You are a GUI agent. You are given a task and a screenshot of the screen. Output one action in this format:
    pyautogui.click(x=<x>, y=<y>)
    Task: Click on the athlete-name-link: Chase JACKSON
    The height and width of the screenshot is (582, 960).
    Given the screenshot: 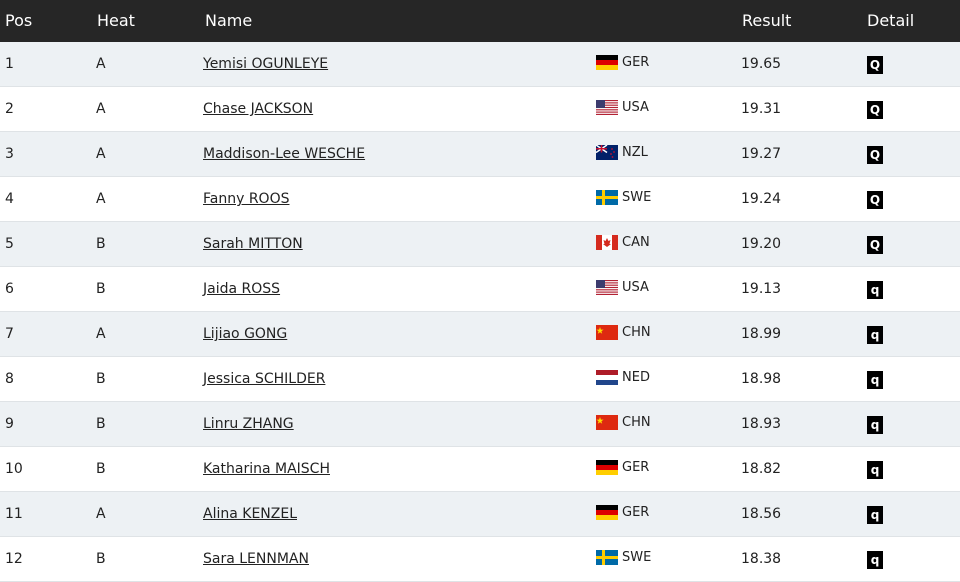 What is the action you would take?
    pyautogui.click(x=258, y=109)
    